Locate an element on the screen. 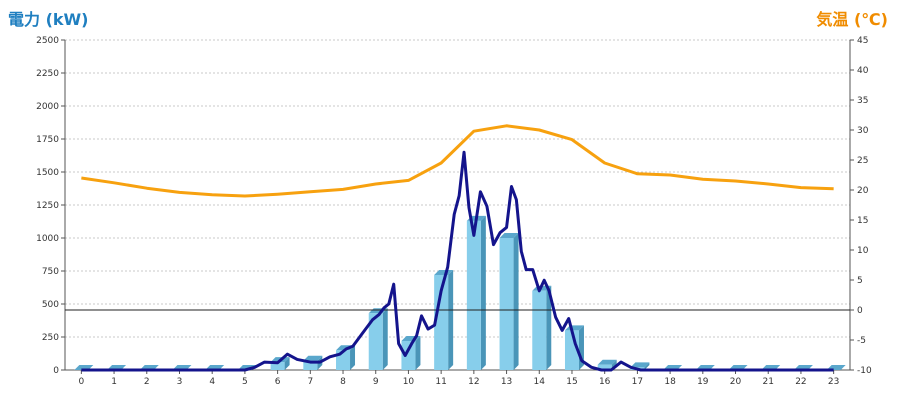 This screenshot has width=900, height=400. x-tick-label: 21 is located at coordinates (768, 382).